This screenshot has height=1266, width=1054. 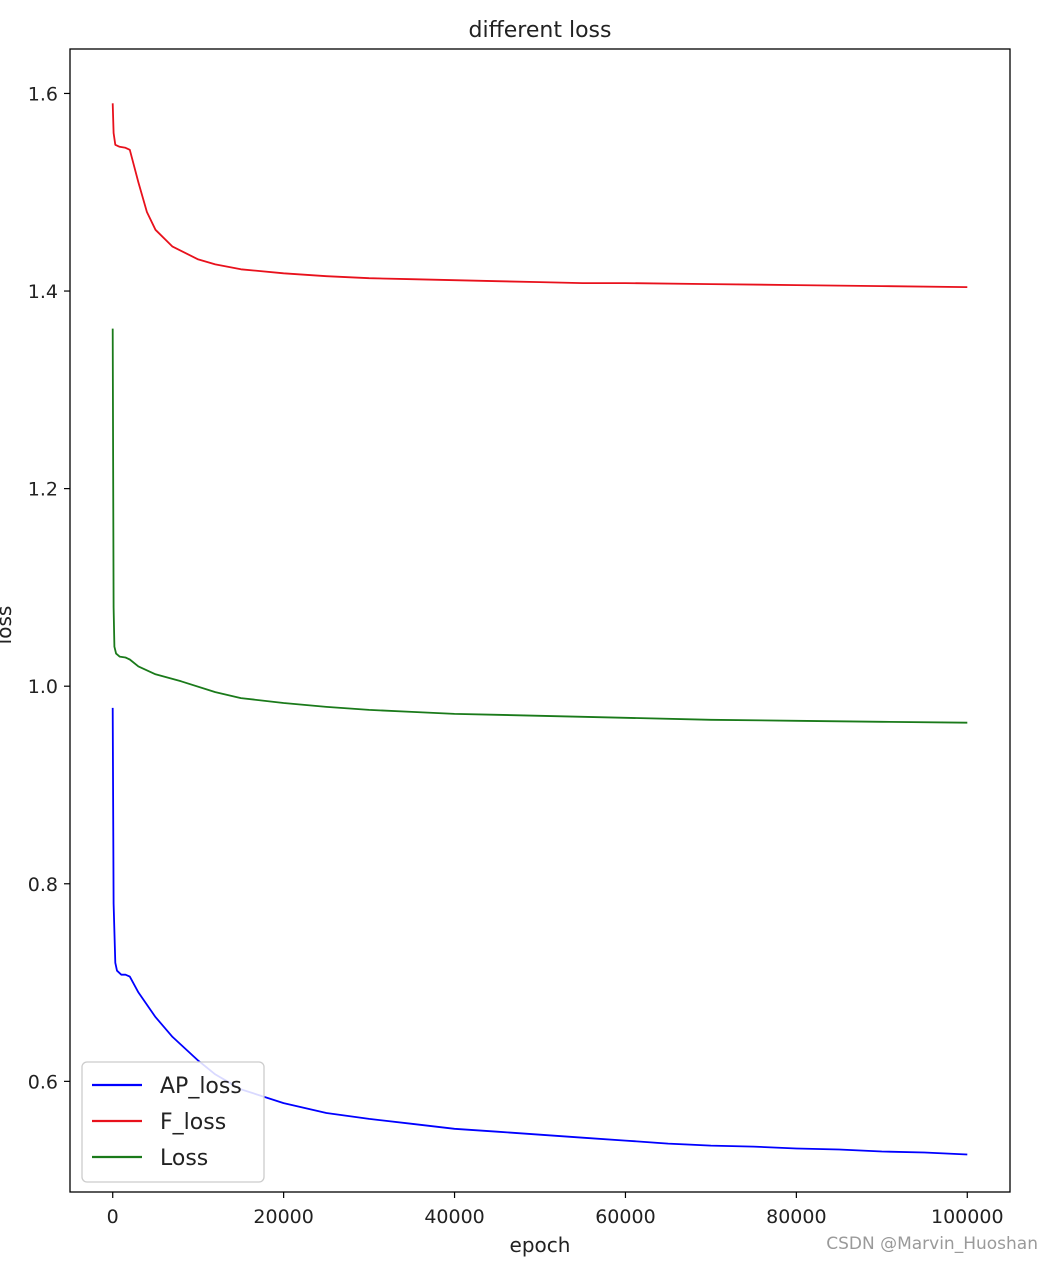 I want to click on x-tick-label: 100000, so click(x=967, y=1217).